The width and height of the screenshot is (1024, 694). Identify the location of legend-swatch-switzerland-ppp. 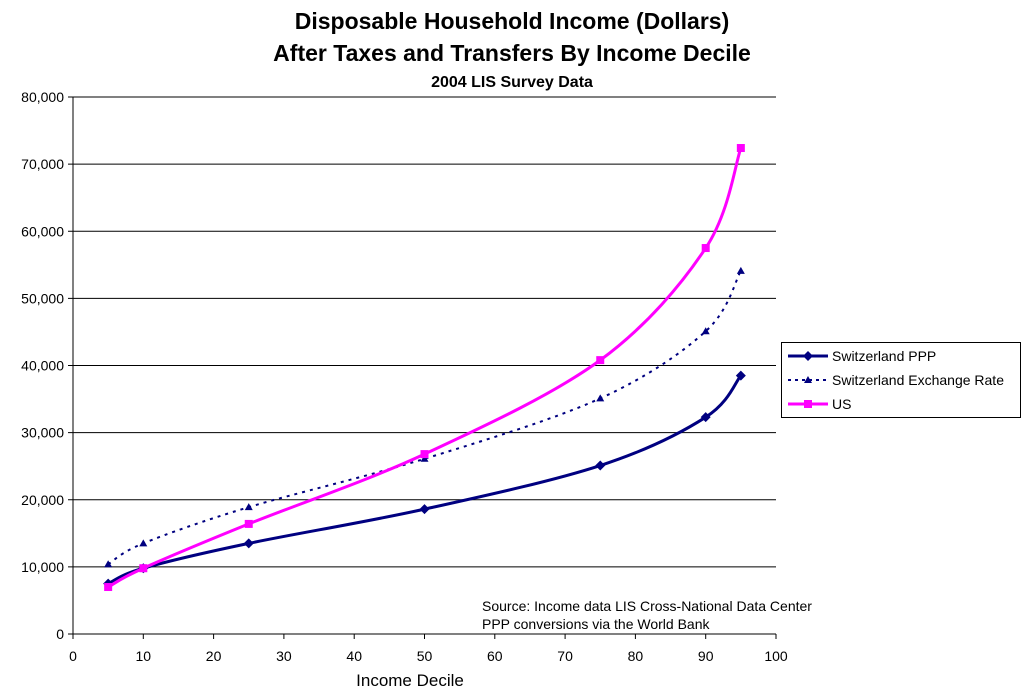
(808, 356).